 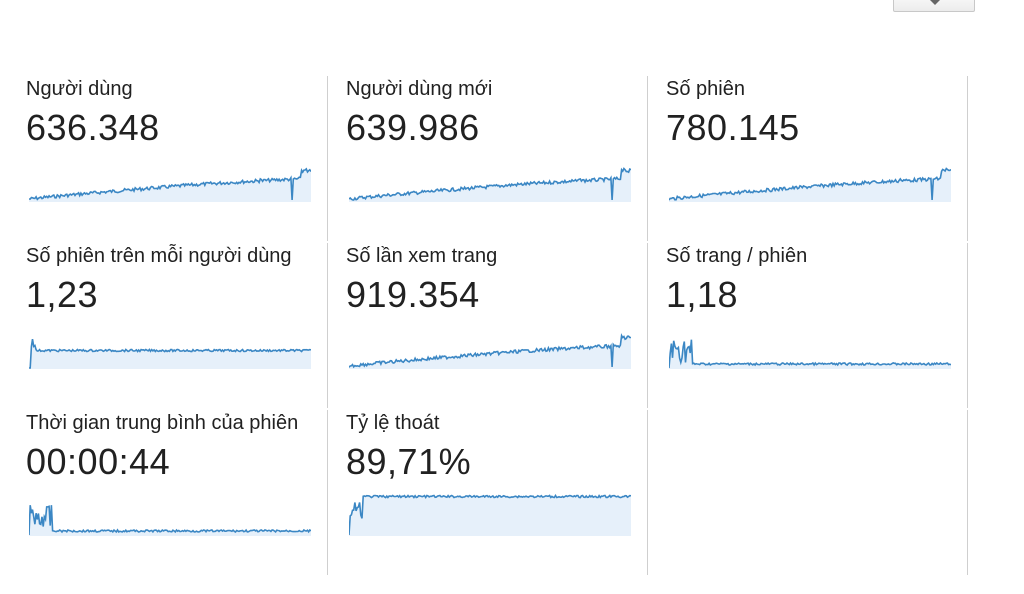 I want to click on metric-value: 780.145, so click(x=733, y=127).